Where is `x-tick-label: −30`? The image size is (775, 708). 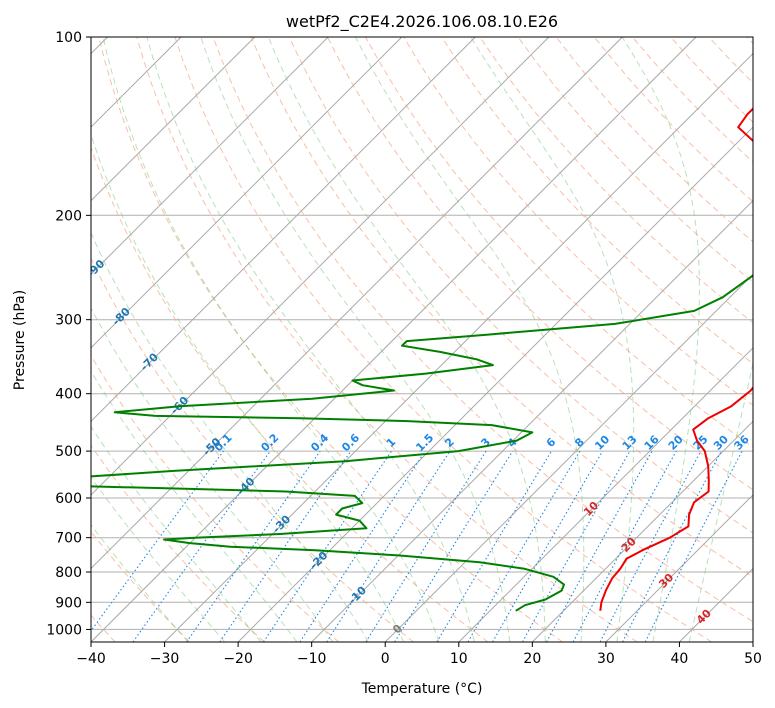
x-tick-label: −30 is located at coordinates (165, 659).